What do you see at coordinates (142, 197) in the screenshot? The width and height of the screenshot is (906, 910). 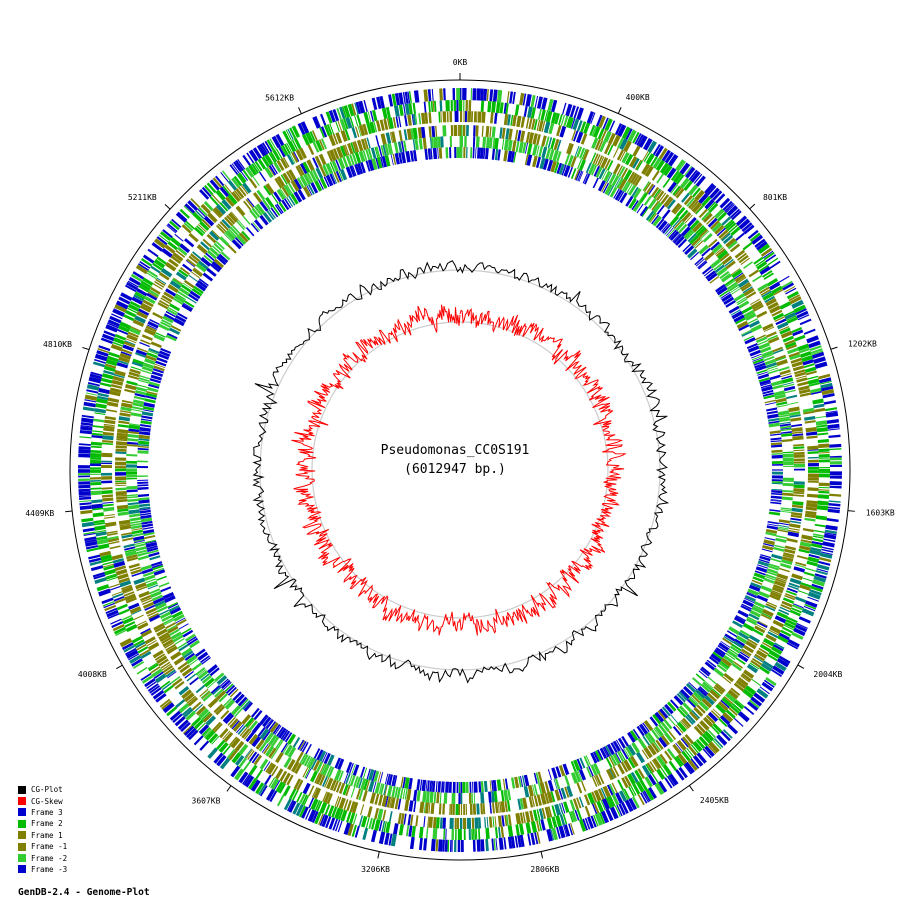 I see `scale-tick-label: 5211KB` at bounding box center [142, 197].